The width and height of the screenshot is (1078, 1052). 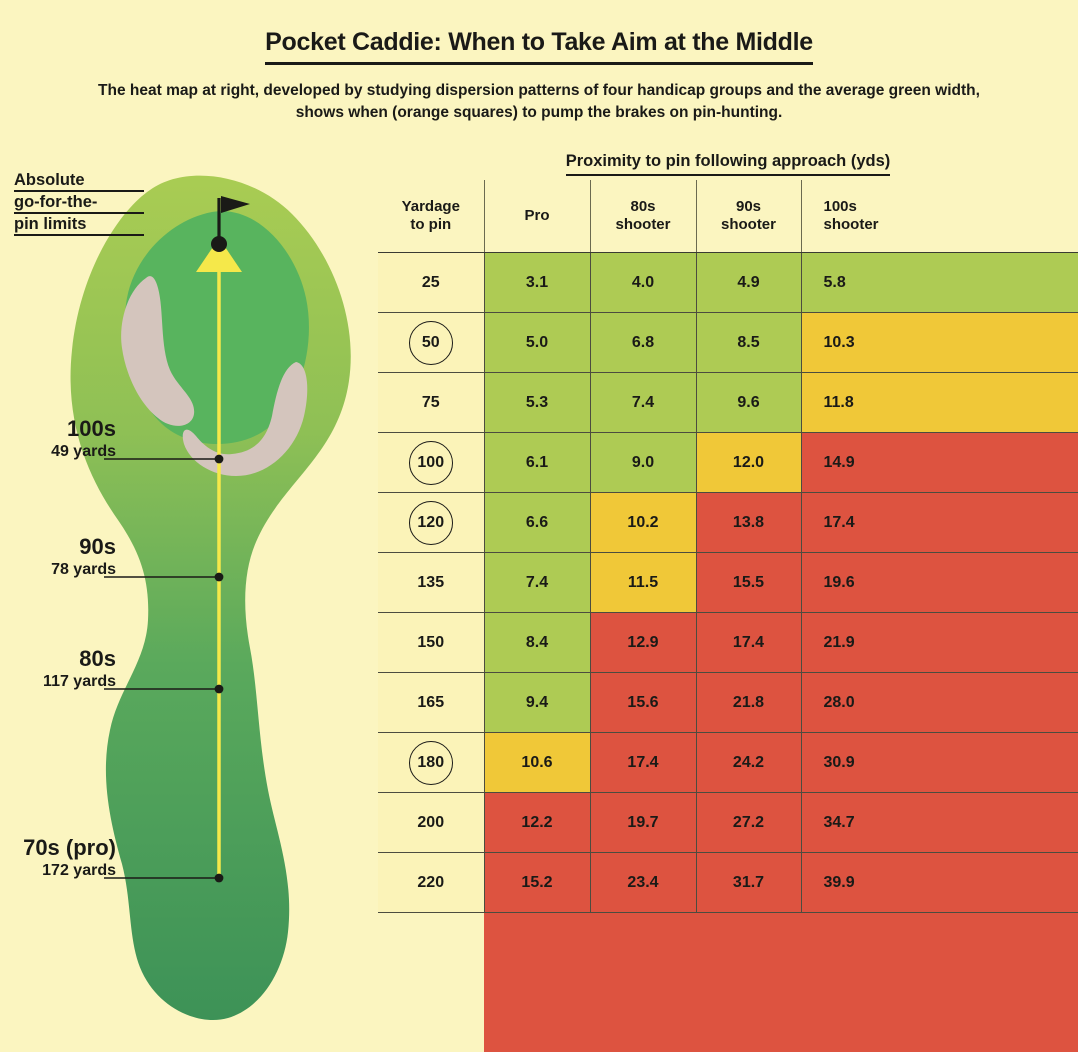 I want to click on col-header-80s-l1: 80s, so click(x=643, y=206).